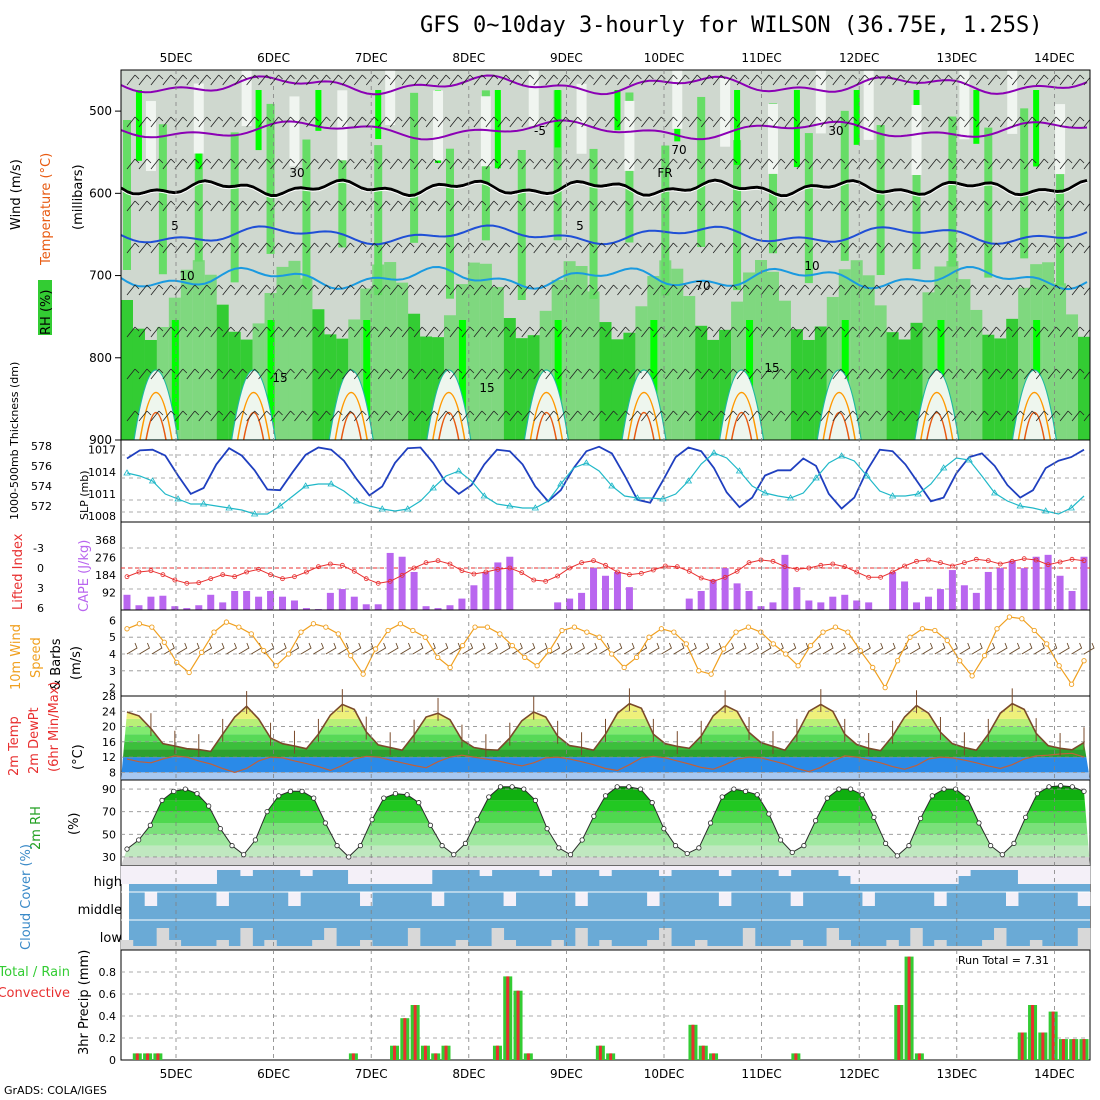 The image size is (1100, 1100). What do you see at coordinates (859, 1074) in the screenshot?
I see `date-label-bottom: 12DEC` at bounding box center [859, 1074].